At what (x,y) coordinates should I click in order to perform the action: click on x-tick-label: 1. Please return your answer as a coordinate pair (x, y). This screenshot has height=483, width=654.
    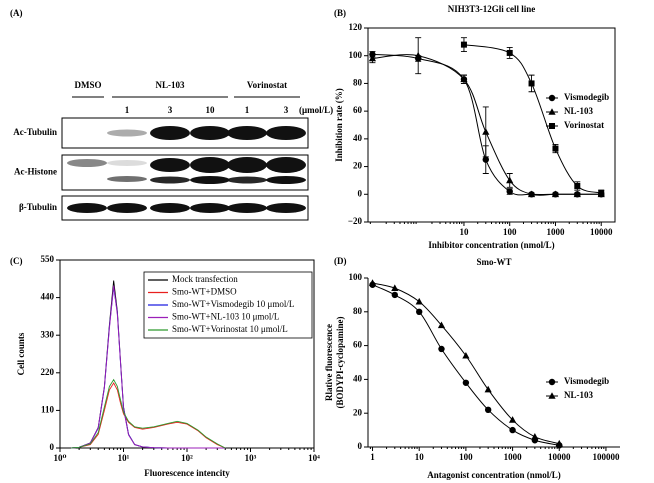
    Looking at the image, I should click on (372, 457).